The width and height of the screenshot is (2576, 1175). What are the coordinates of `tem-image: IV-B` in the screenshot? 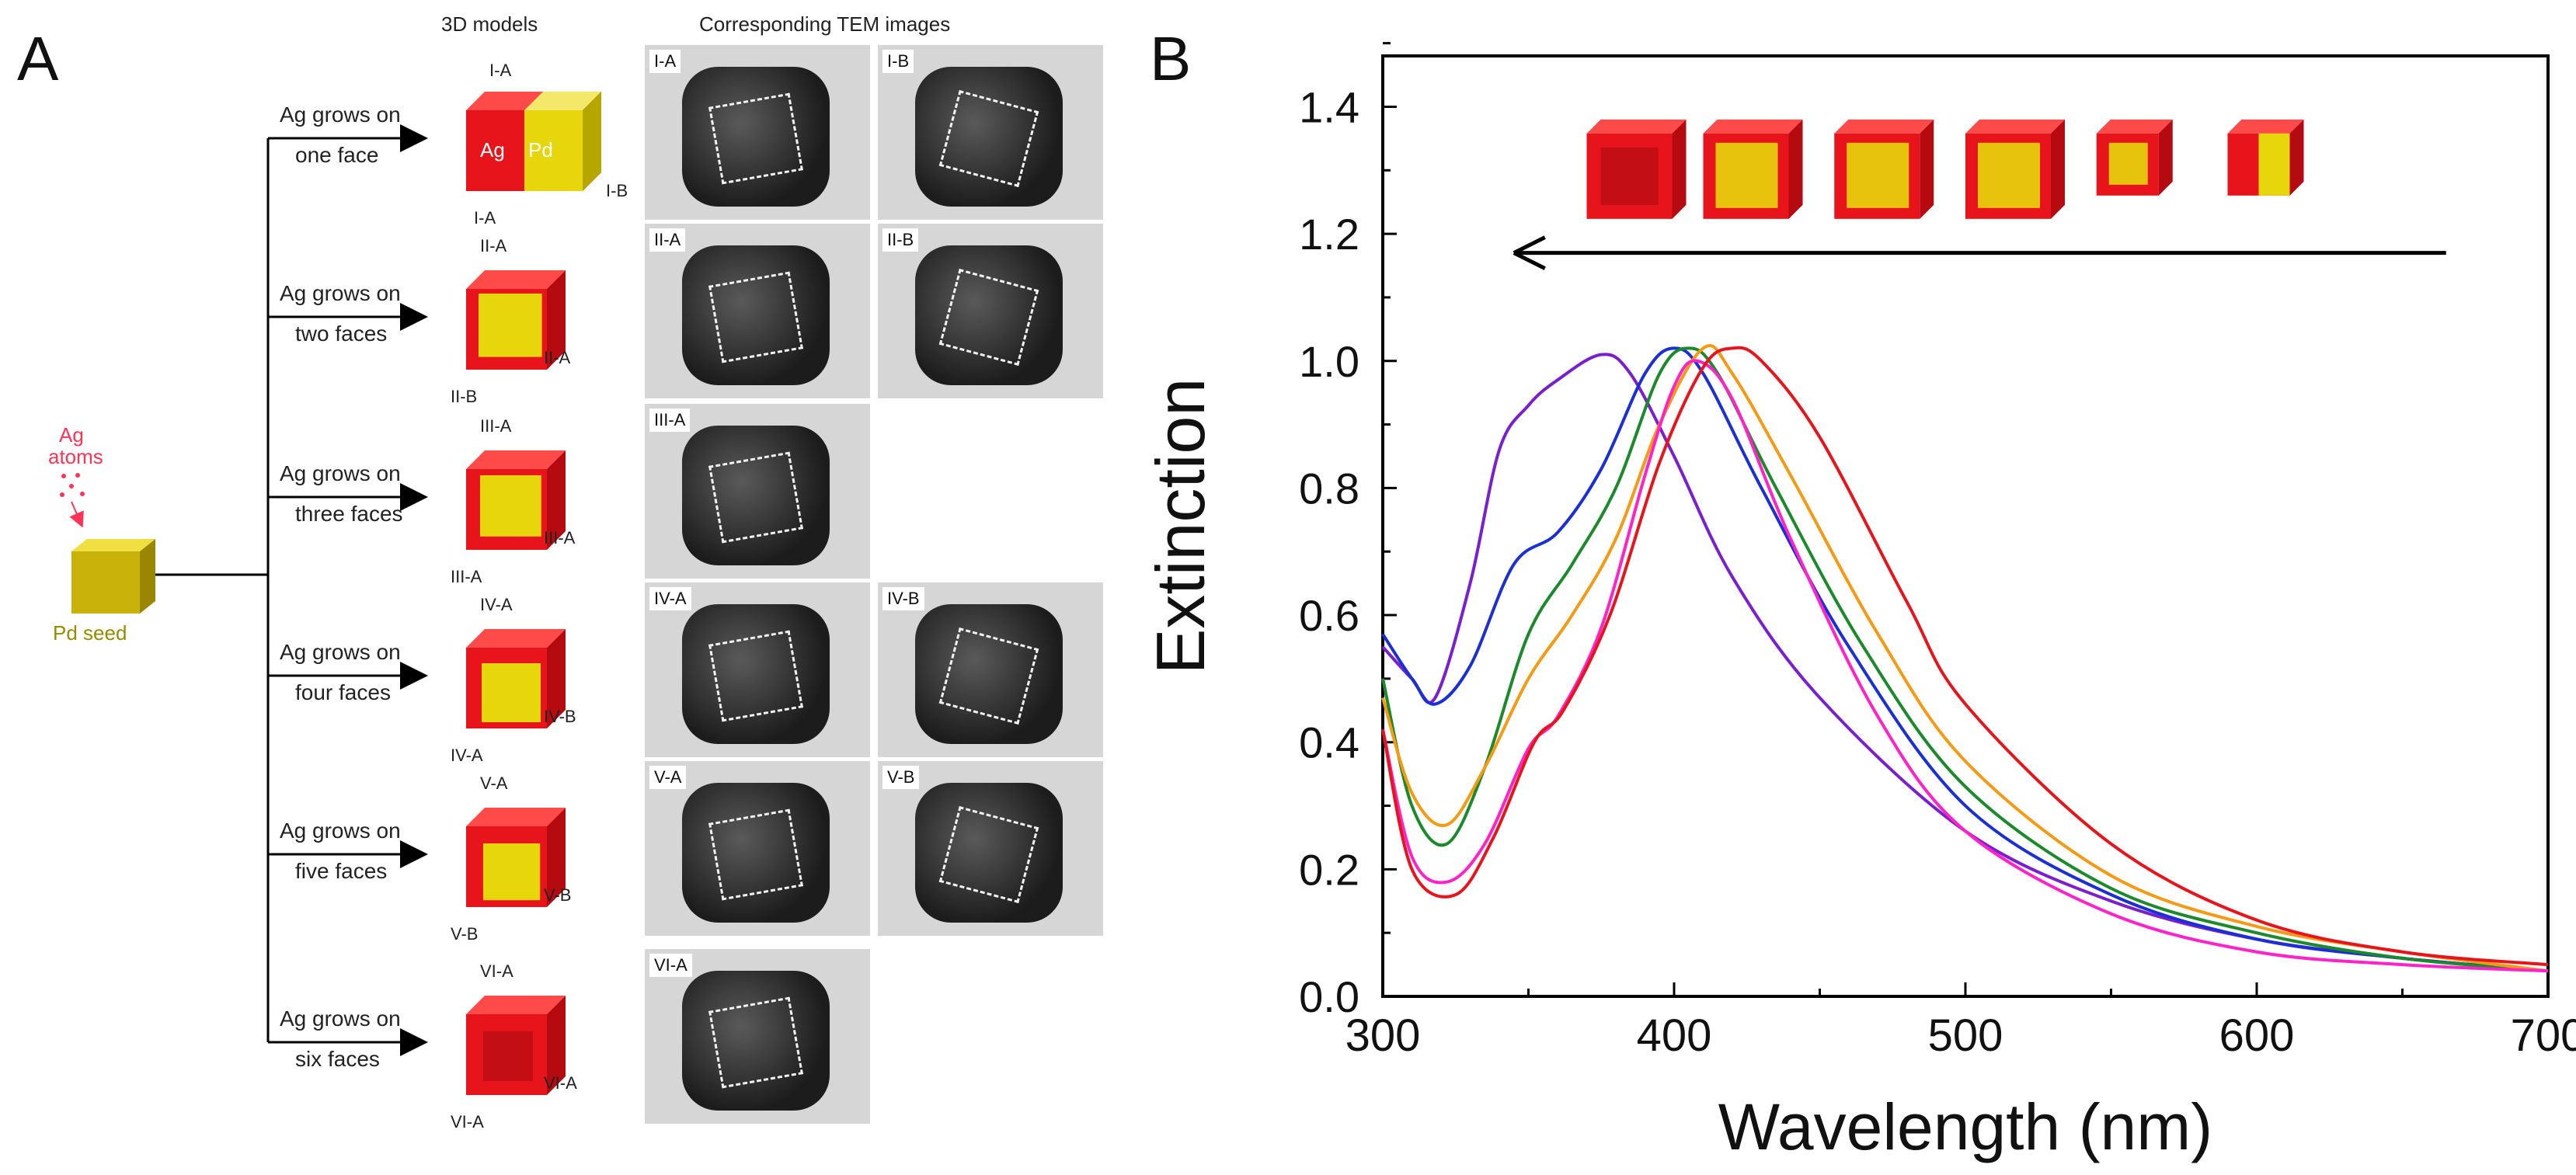 It's located at (991, 670).